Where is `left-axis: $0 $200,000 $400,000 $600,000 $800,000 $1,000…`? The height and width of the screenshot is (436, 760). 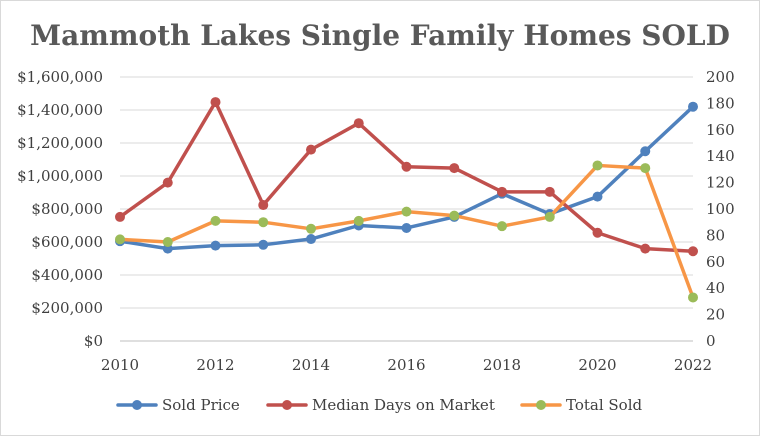 left-axis: $0 $200,000 $400,000 $600,000 $800,000 $1,000… is located at coordinates (60, 209).